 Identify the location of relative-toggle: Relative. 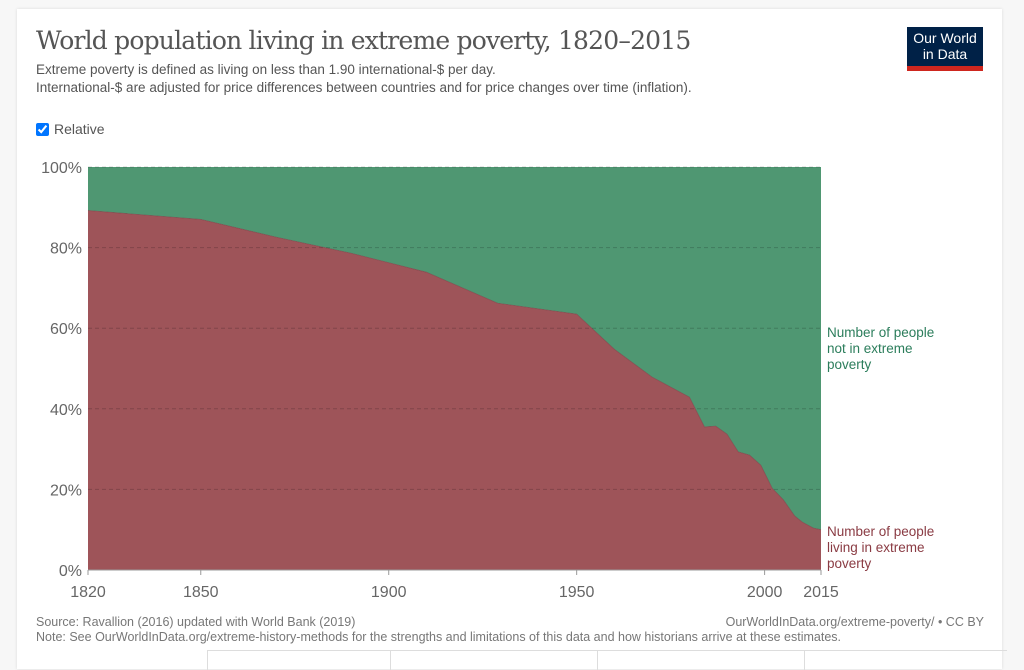
(70, 129).